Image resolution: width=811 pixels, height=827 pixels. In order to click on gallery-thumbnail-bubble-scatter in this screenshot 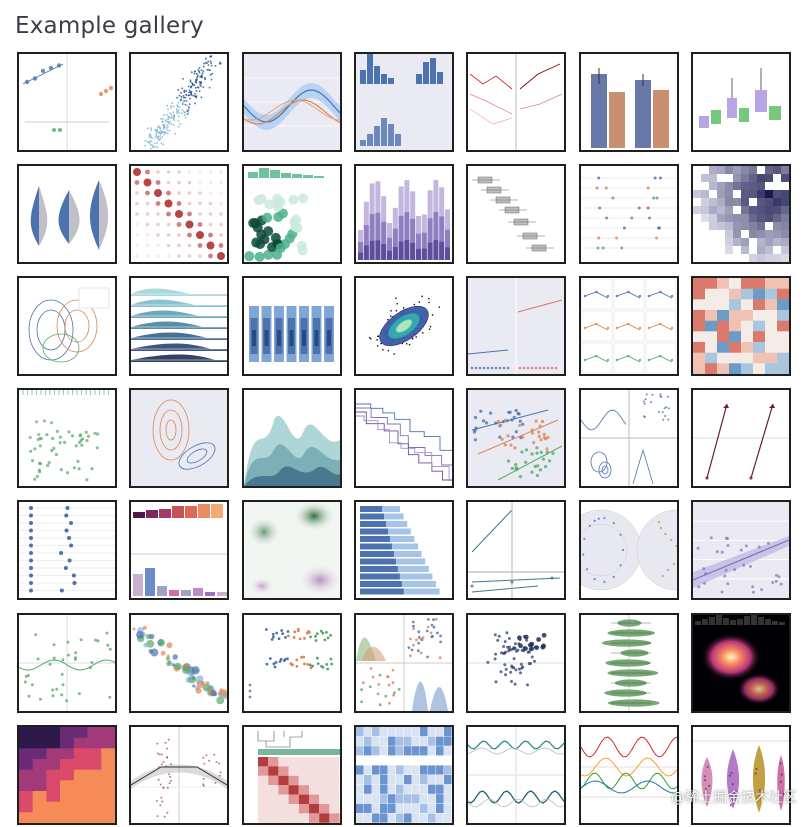, I will do `click(179, 663)`.